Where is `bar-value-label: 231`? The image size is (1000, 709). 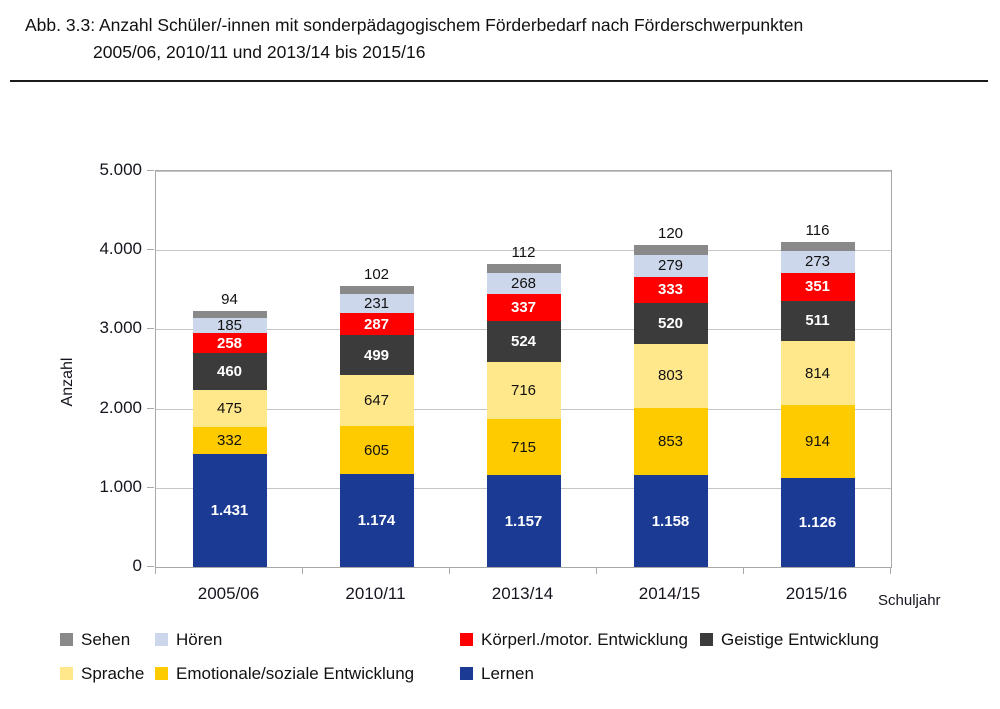 bar-value-label: 231 is located at coordinates (376, 303).